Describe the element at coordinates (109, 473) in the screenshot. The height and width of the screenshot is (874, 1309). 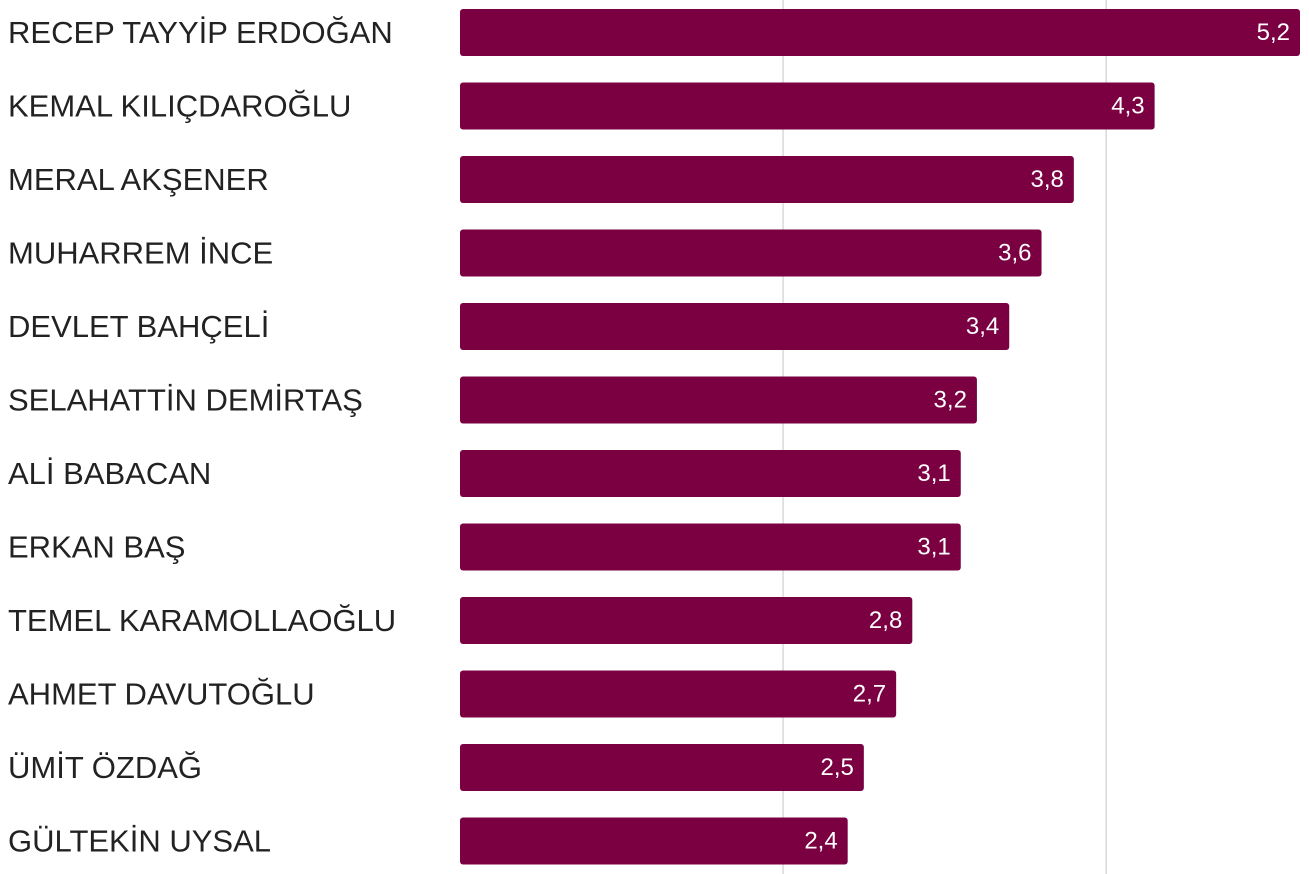
I see `category-label: ALİ BABACAN` at that location.